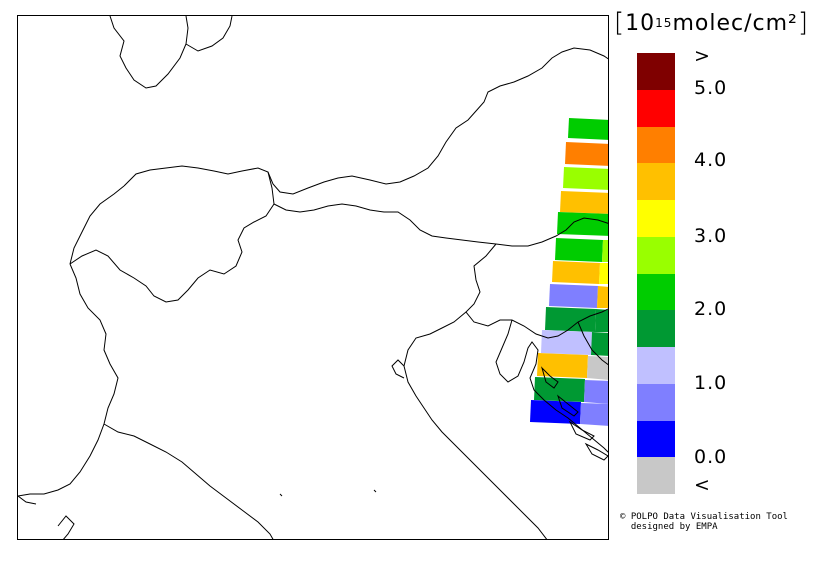  What do you see at coordinates (803, 23) in the screenshot?
I see `unit-bracket-close: ]` at bounding box center [803, 23].